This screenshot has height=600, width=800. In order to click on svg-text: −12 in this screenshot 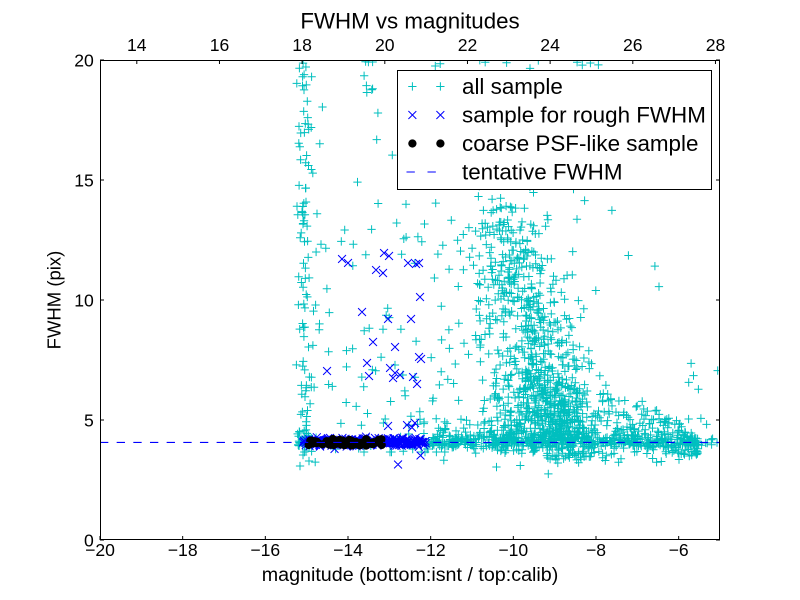, I will do `click(431, 550)`.